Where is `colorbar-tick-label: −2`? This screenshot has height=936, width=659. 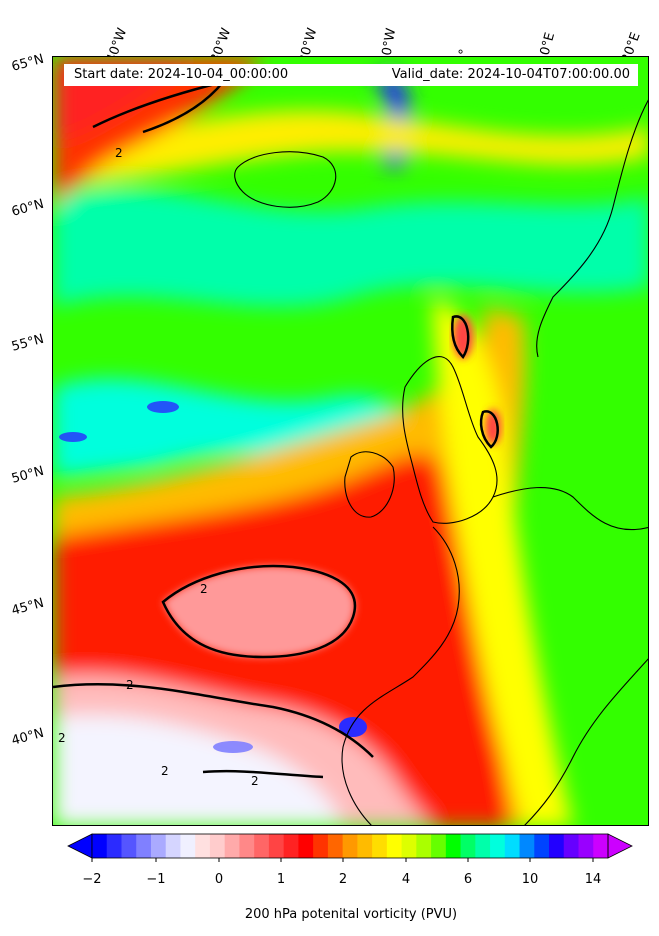 colorbar-tick-label: −2 is located at coordinates (92, 879).